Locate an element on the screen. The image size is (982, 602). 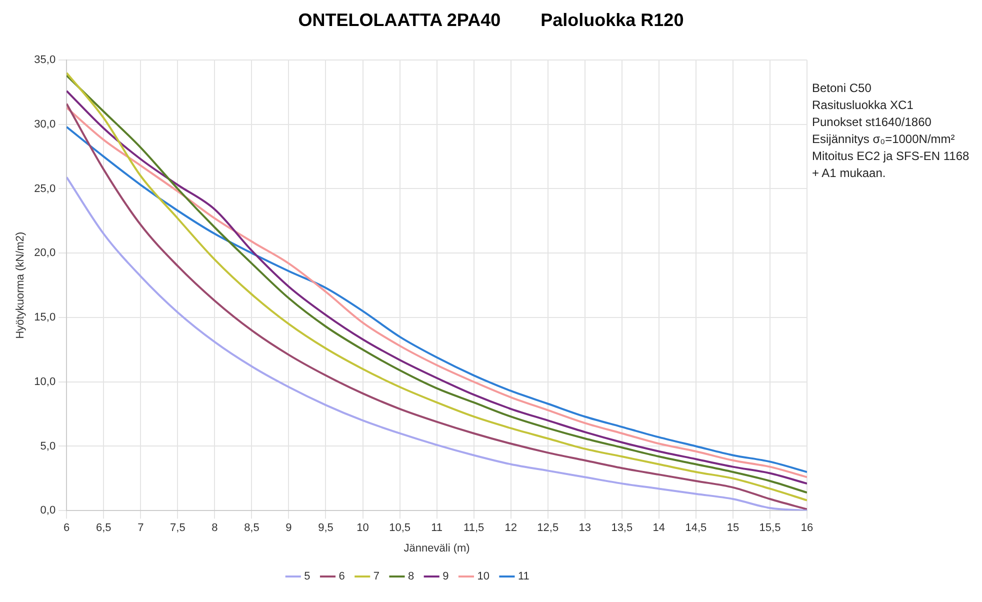
text: Betoni C50 is located at coordinates (842, 88).